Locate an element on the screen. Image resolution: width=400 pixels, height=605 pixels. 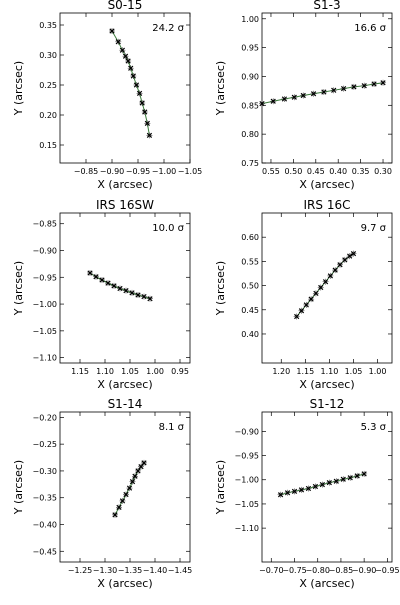
x-tick-label: 1.20 is located at coordinates (281, 371).